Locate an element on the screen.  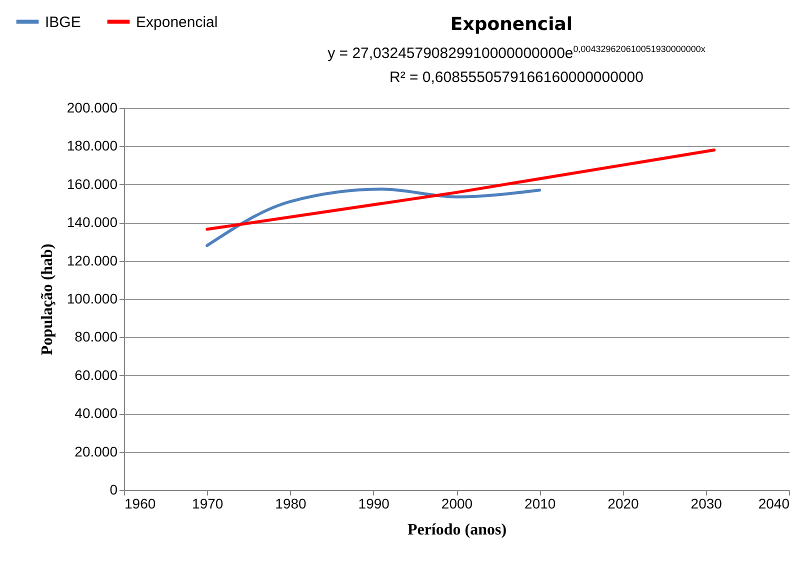
x-tick-label: 1990 is located at coordinates (374, 504).